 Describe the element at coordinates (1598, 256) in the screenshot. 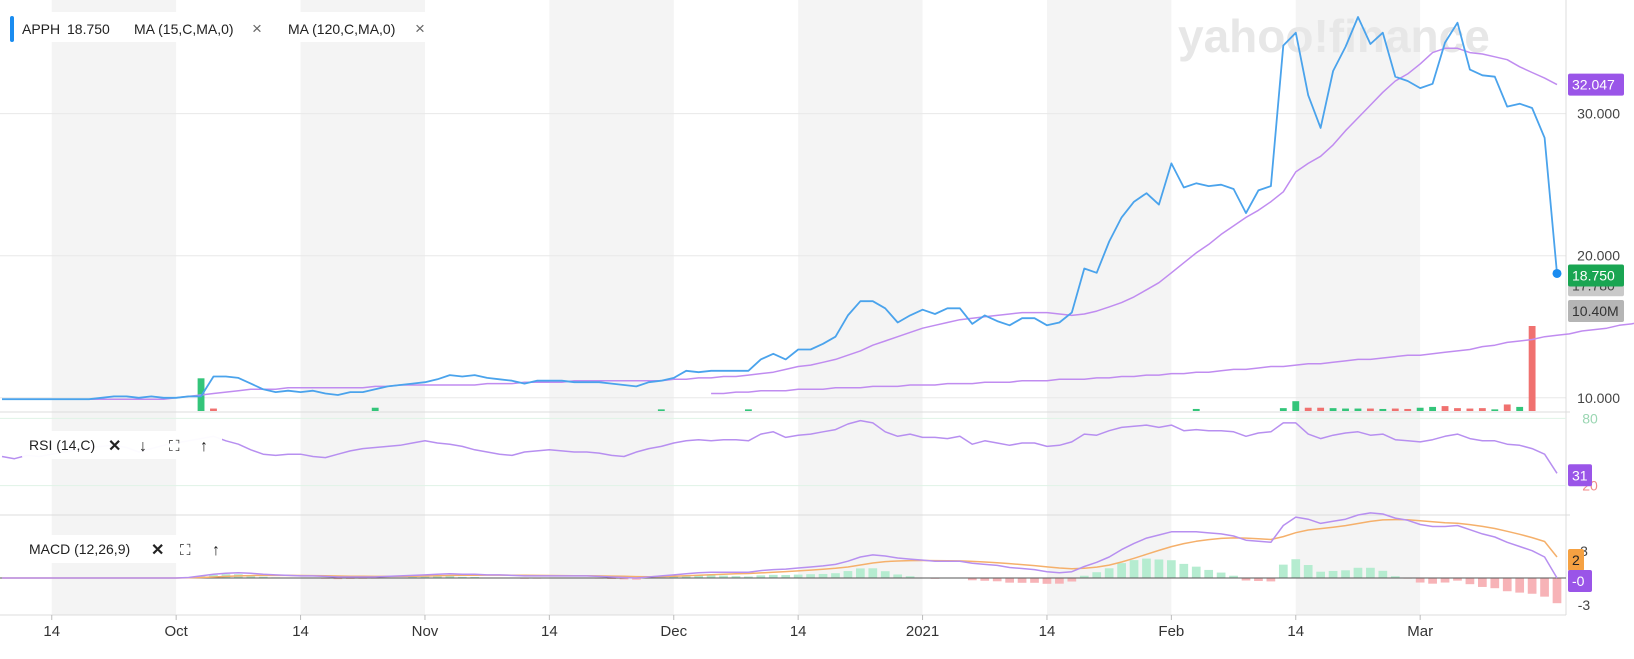

I see `price-tick-label: 20.000` at that location.